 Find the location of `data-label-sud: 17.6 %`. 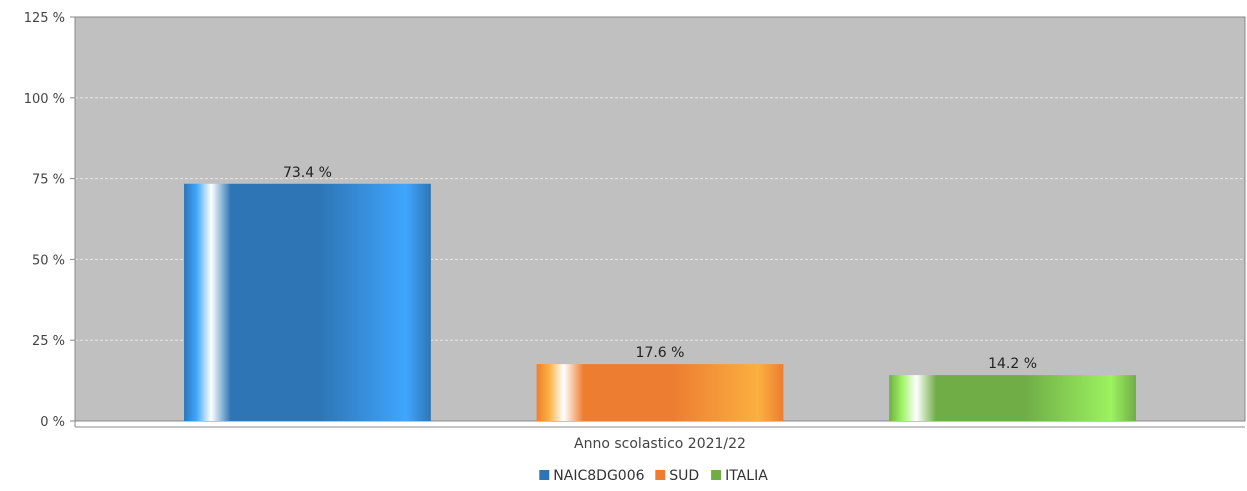

data-label-sud: 17.6 % is located at coordinates (660, 353).